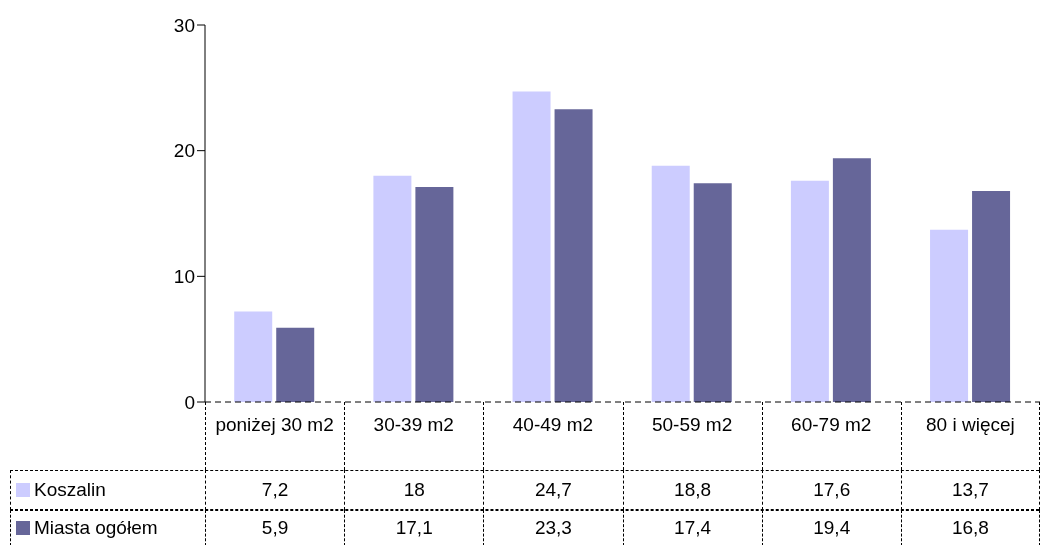 The width and height of the screenshot is (1040, 545). What do you see at coordinates (413, 425) in the screenshot?
I see `x-tick-label: 30-39 m2` at bounding box center [413, 425].